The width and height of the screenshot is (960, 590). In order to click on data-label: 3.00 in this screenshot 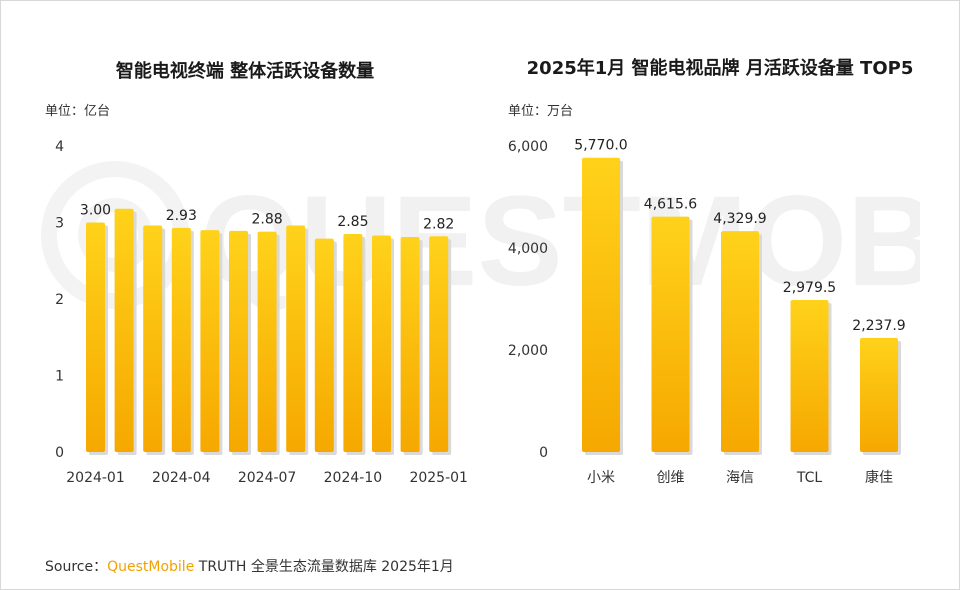, I will do `click(95, 211)`.